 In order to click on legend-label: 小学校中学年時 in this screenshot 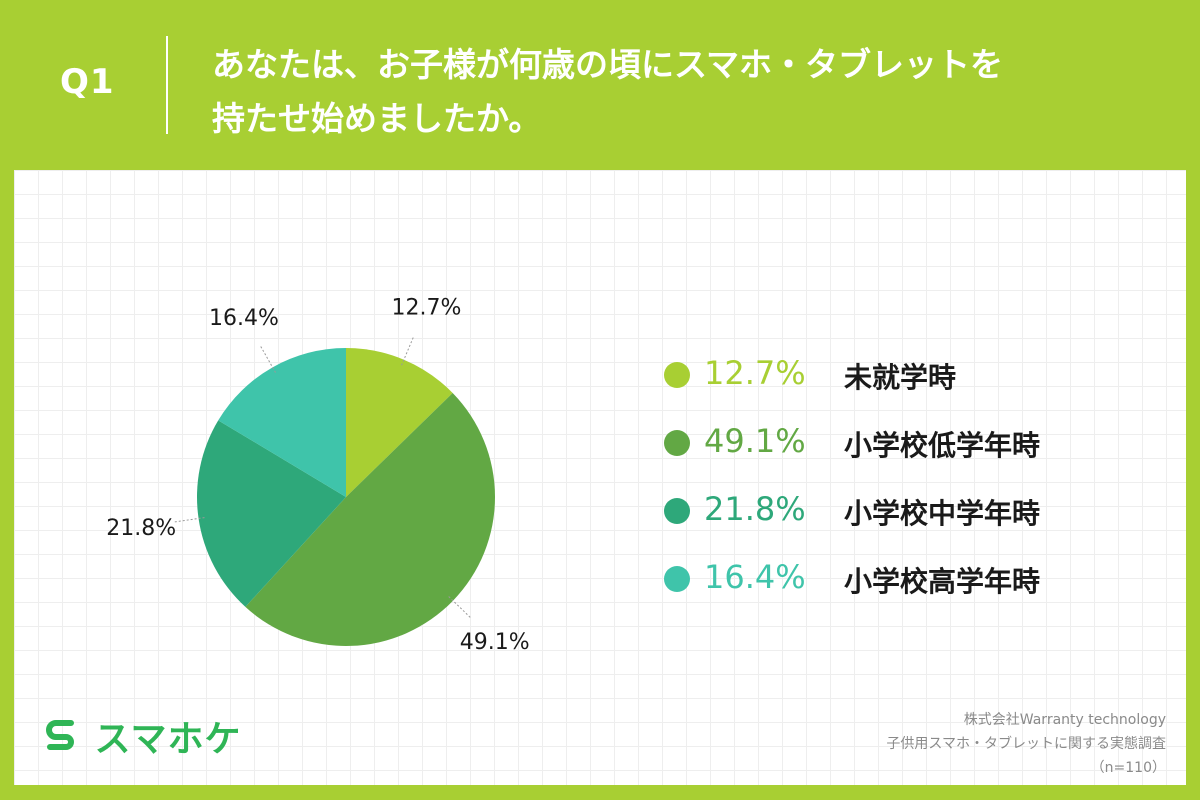, I will do `click(942, 513)`.